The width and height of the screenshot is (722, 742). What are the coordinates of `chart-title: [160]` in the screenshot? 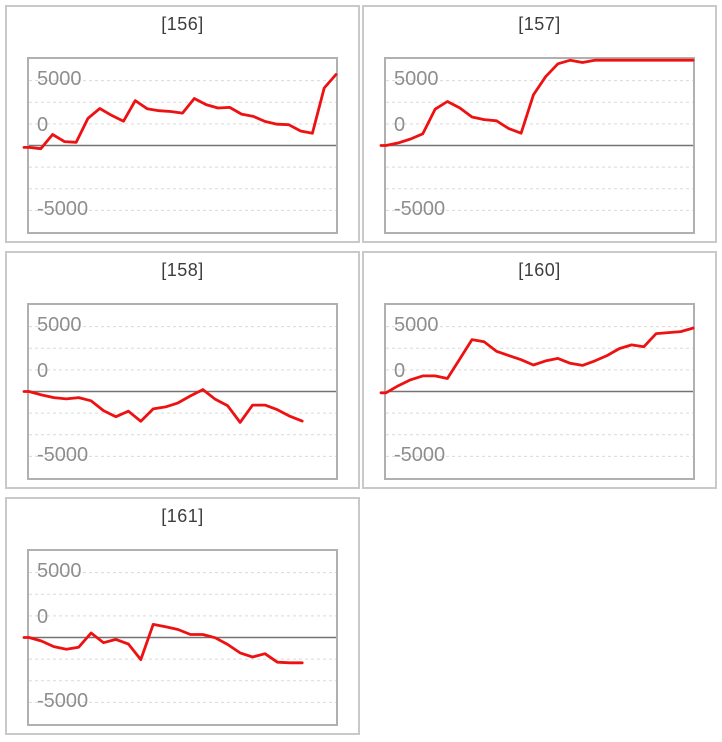 It's located at (539, 270).